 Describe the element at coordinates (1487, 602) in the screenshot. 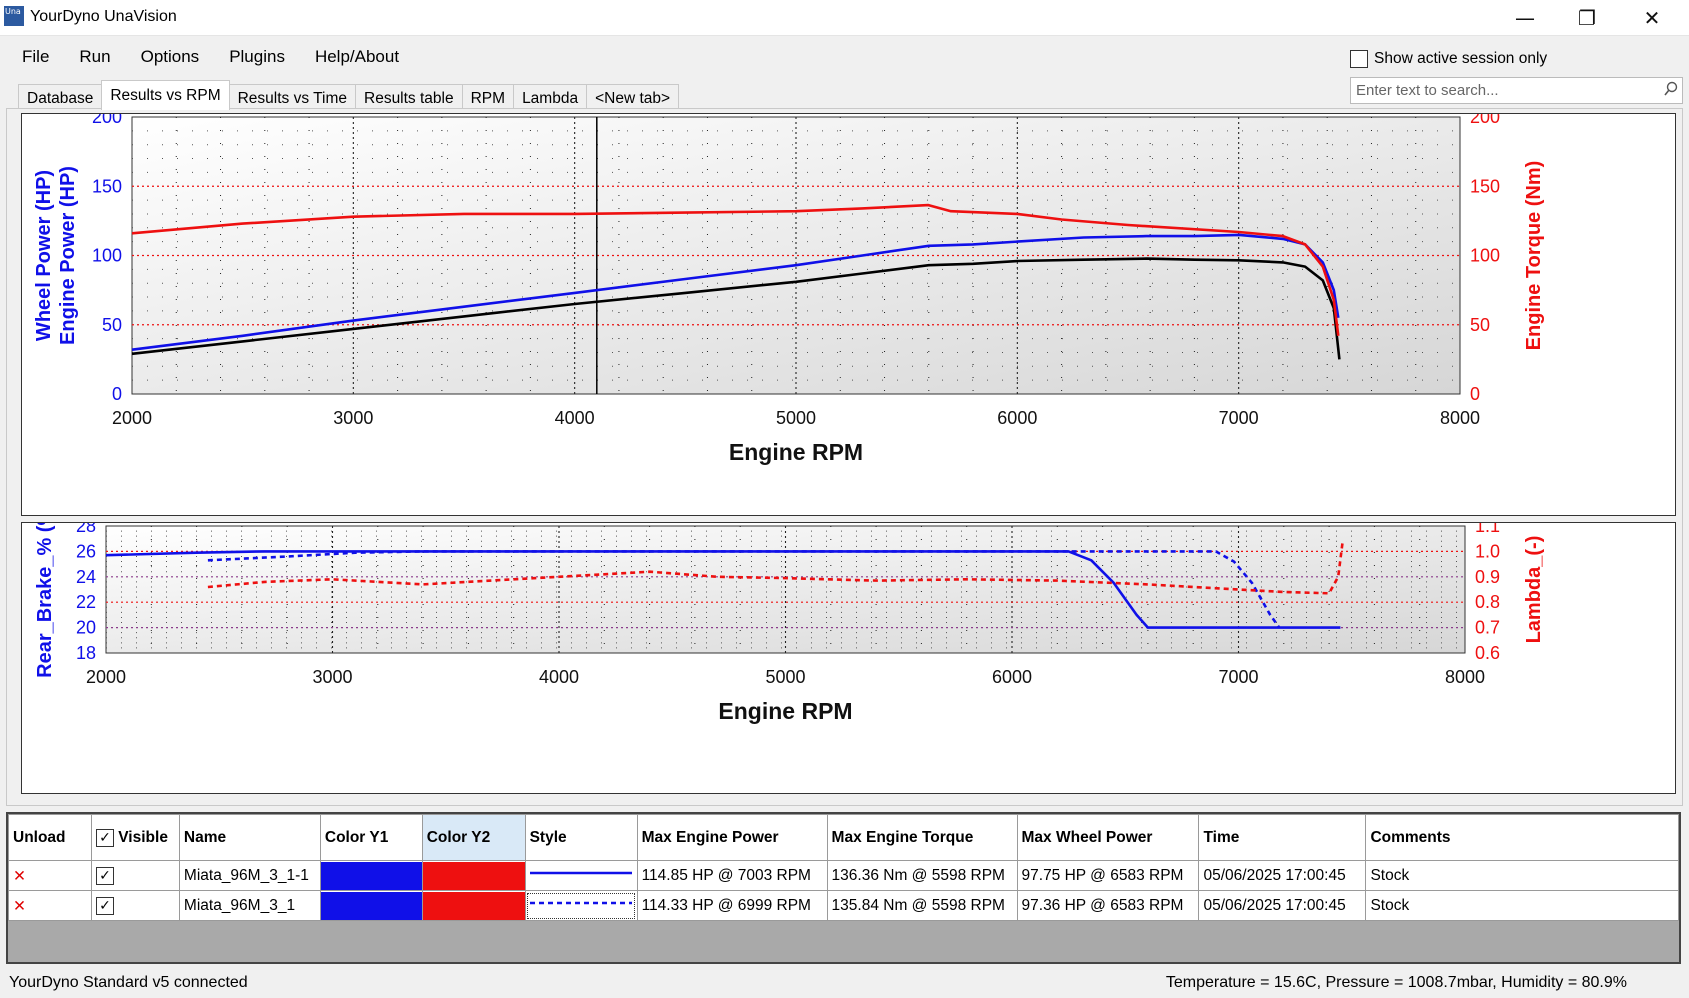

I see `y-right-tick-label: 0.8` at that location.